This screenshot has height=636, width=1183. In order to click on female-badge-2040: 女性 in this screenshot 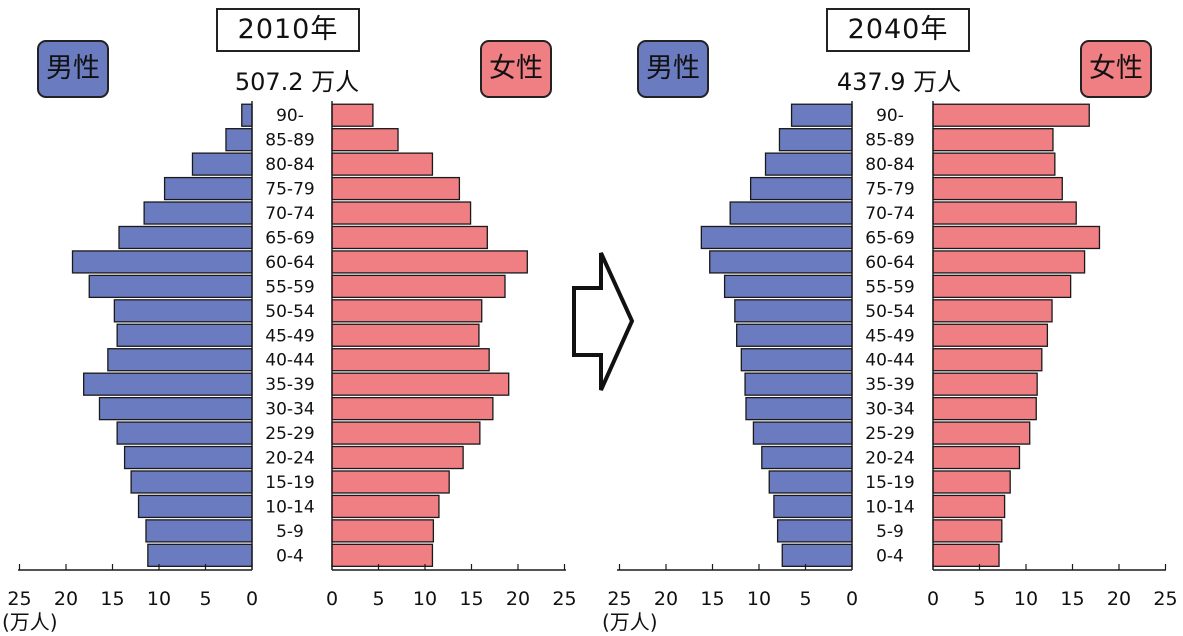, I will do `click(1116, 69)`.